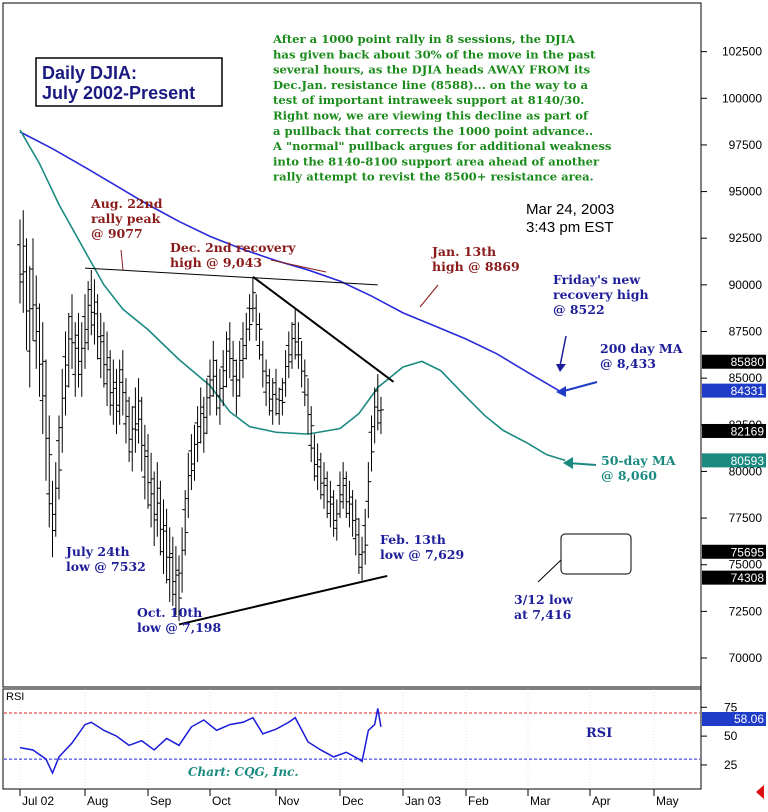 This screenshot has width=768, height=812. I want to click on text-line: low @ 7532, so click(106, 566).